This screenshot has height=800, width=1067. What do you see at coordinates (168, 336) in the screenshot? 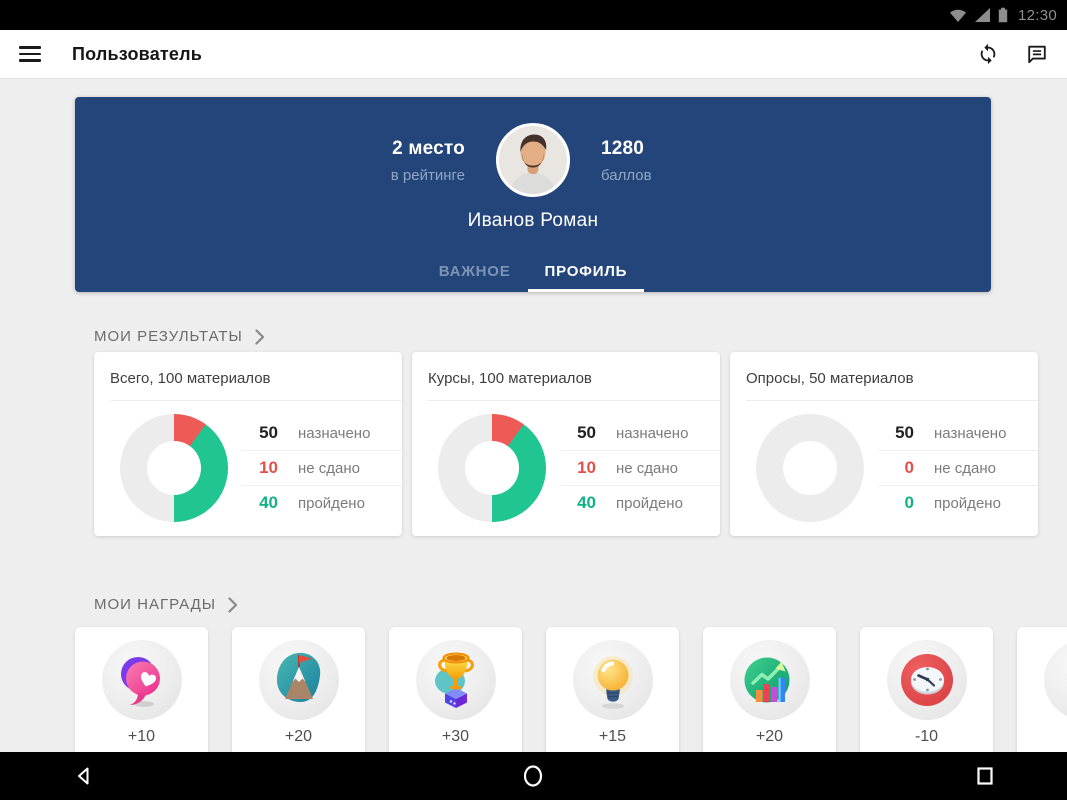
I see `results-section-title: МОИ РЕЗУЛЬТАТЫ` at bounding box center [168, 336].